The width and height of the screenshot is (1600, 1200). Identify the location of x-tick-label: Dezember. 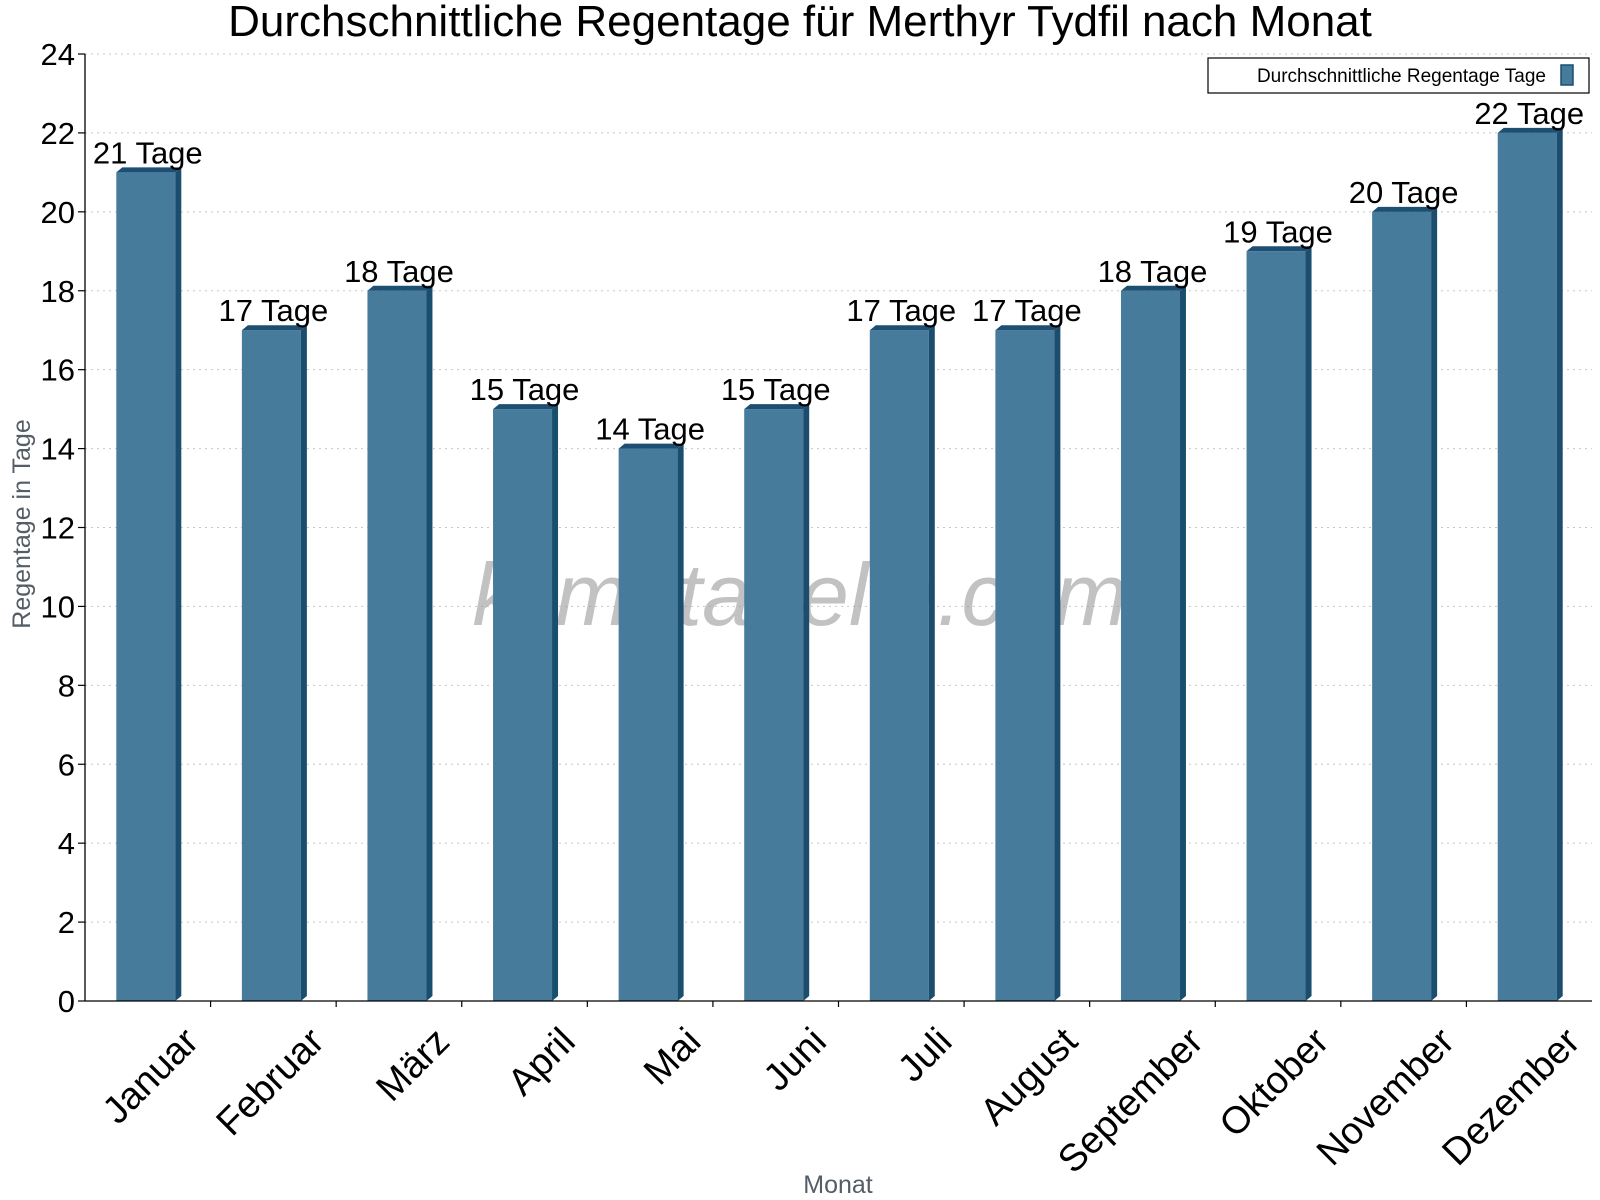
(1512, 1097).